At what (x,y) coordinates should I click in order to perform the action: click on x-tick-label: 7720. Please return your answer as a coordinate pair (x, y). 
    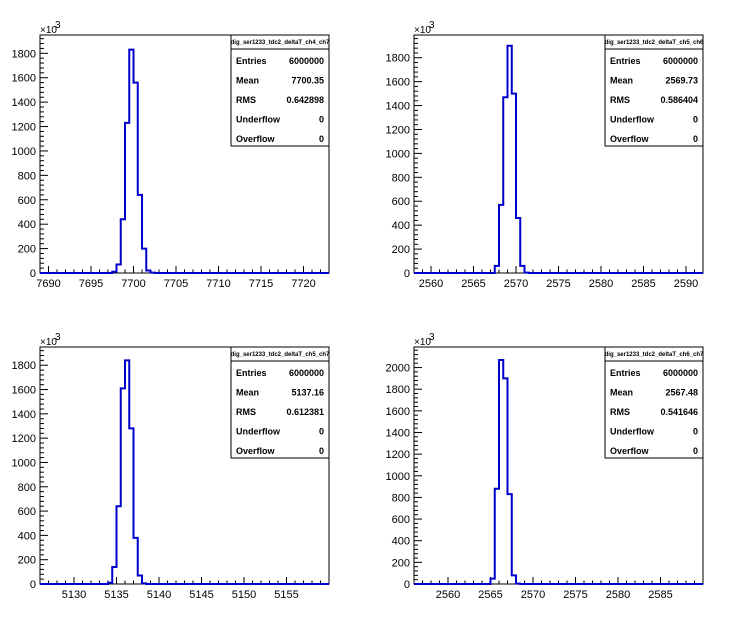
    Looking at the image, I should click on (303, 284).